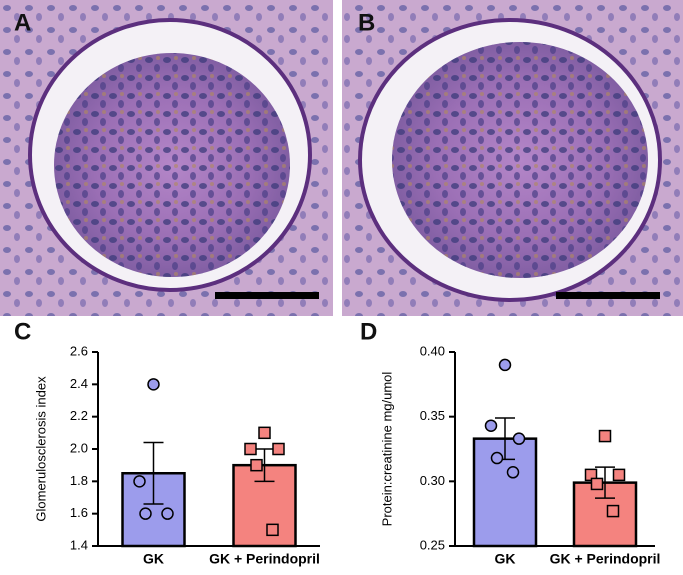 The width and height of the screenshot is (683, 575). What do you see at coordinates (40, 449) in the screenshot?
I see `y-axis-label: Glomerulosclerosis index` at bounding box center [40, 449].